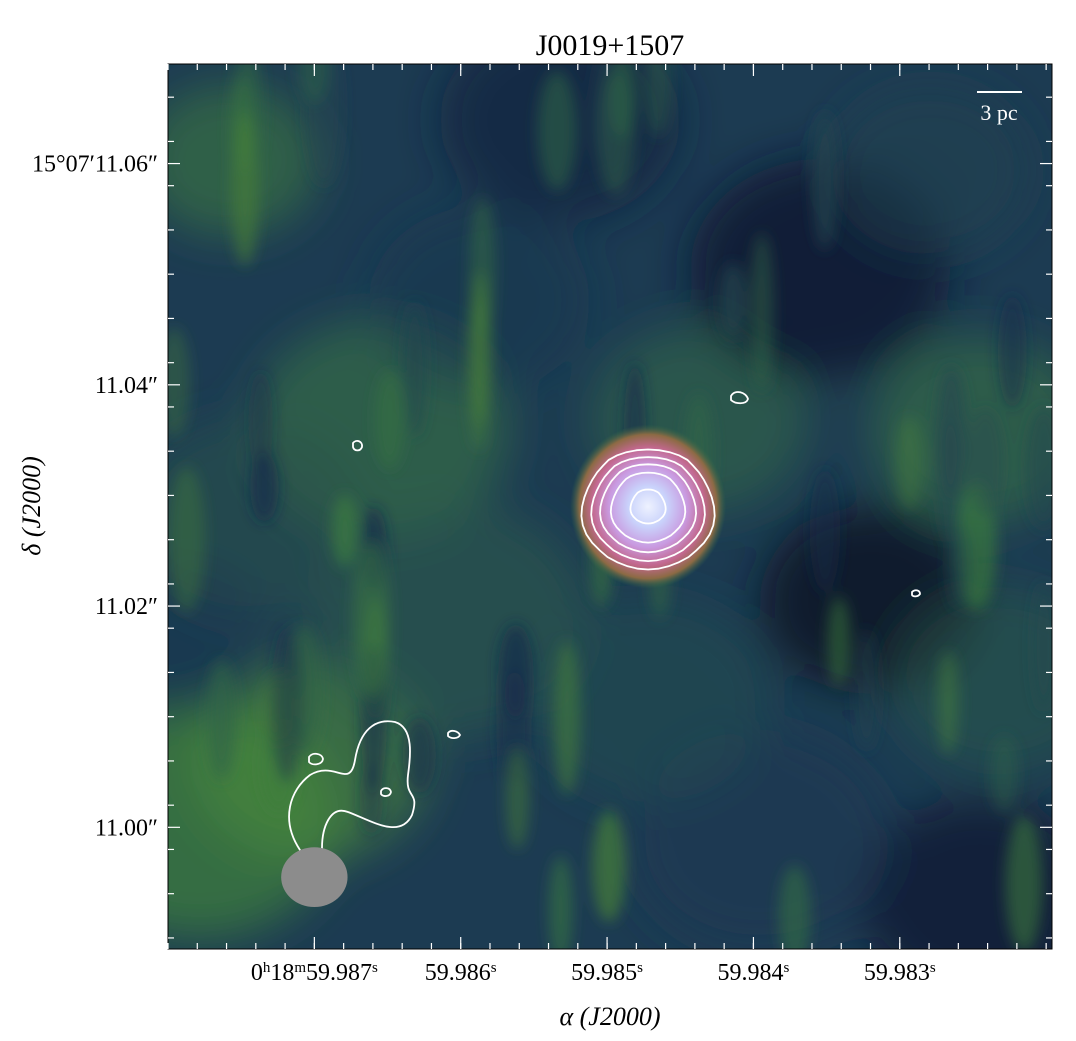  Describe the element at coordinates (95, 497) in the screenshot. I see `y-tick-labels: 15°07′11.06″ 11.04″ 11.02″ 11.00″` at that location.